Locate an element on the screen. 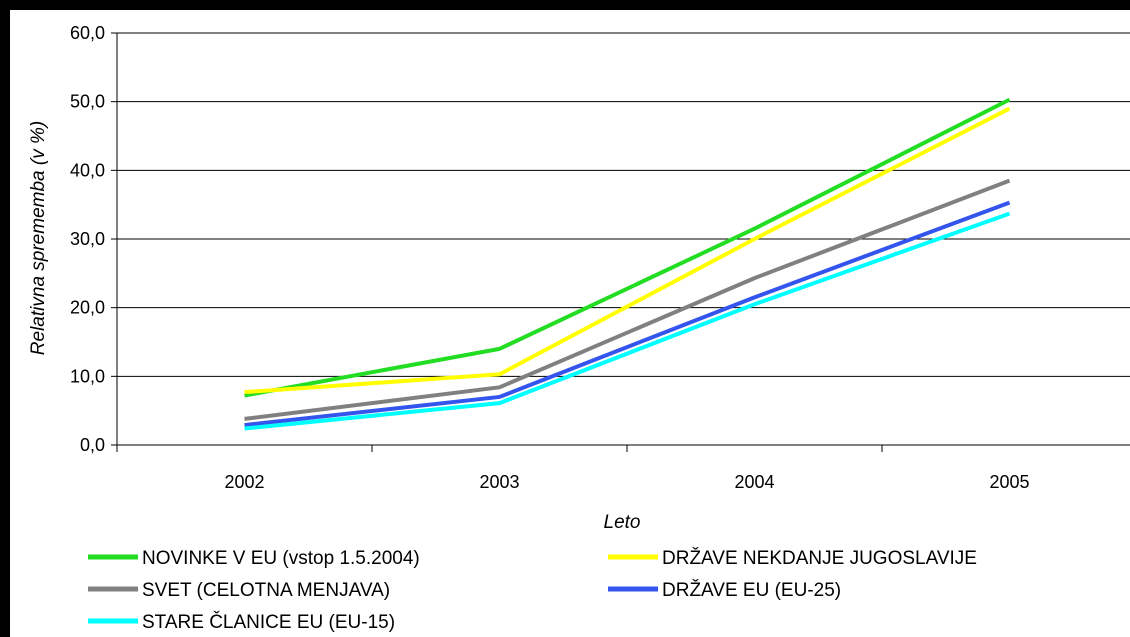 This screenshot has height=637, width=1130. legend-label: DRŽAVE EU (EU-25) is located at coordinates (751, 590).